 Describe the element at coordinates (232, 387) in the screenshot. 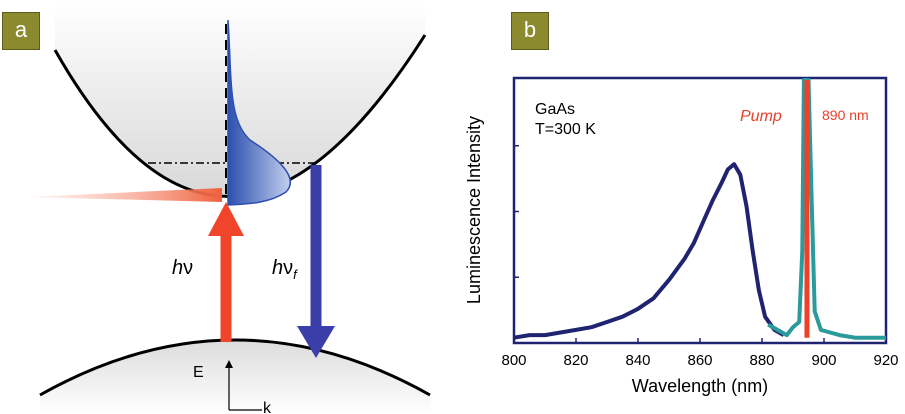

I see `axes-indicator: E k` at that location.